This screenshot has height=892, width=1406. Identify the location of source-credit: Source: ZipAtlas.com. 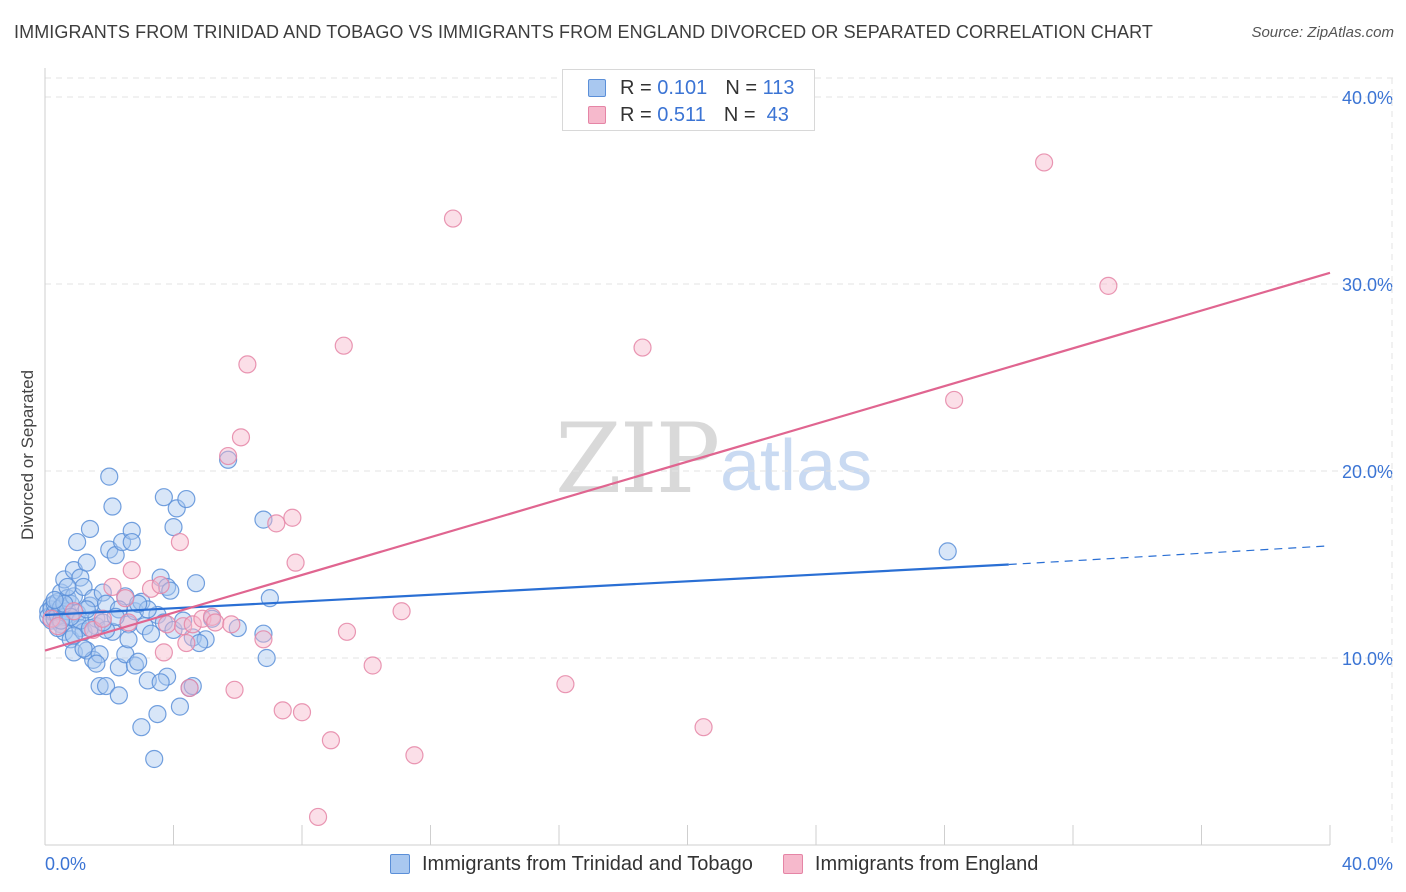
(1322, 32).